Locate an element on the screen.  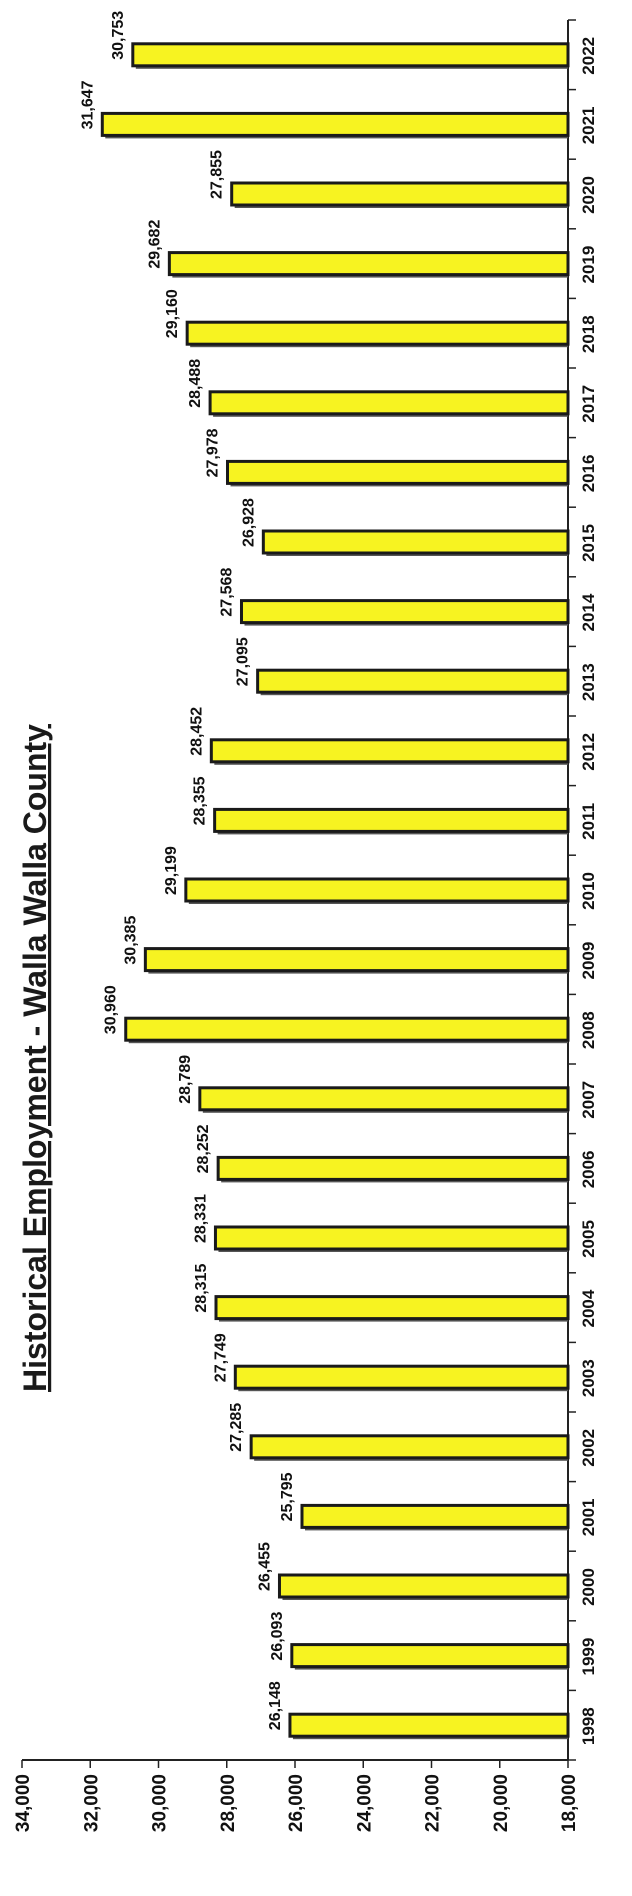
bar-value-label: 28,452 is located at coordinates (196, 731).